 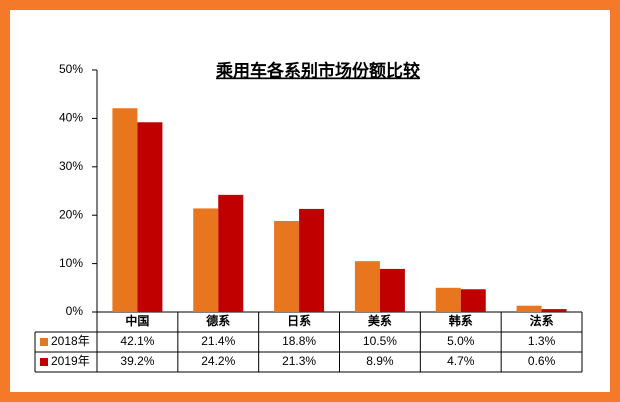 I want to click on y-tick-label: 20%, so click(x=71, y=214).